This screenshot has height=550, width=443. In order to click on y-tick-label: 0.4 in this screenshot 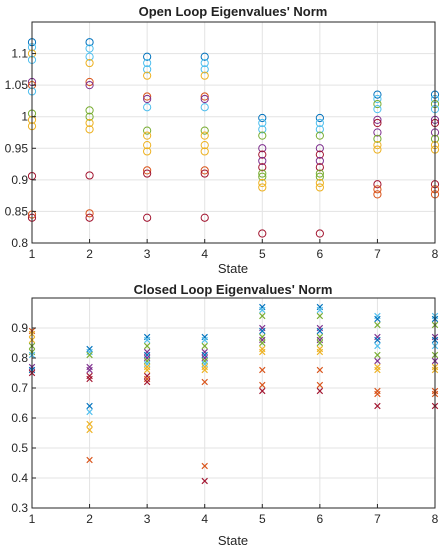, I will do `click(19, 478)`.